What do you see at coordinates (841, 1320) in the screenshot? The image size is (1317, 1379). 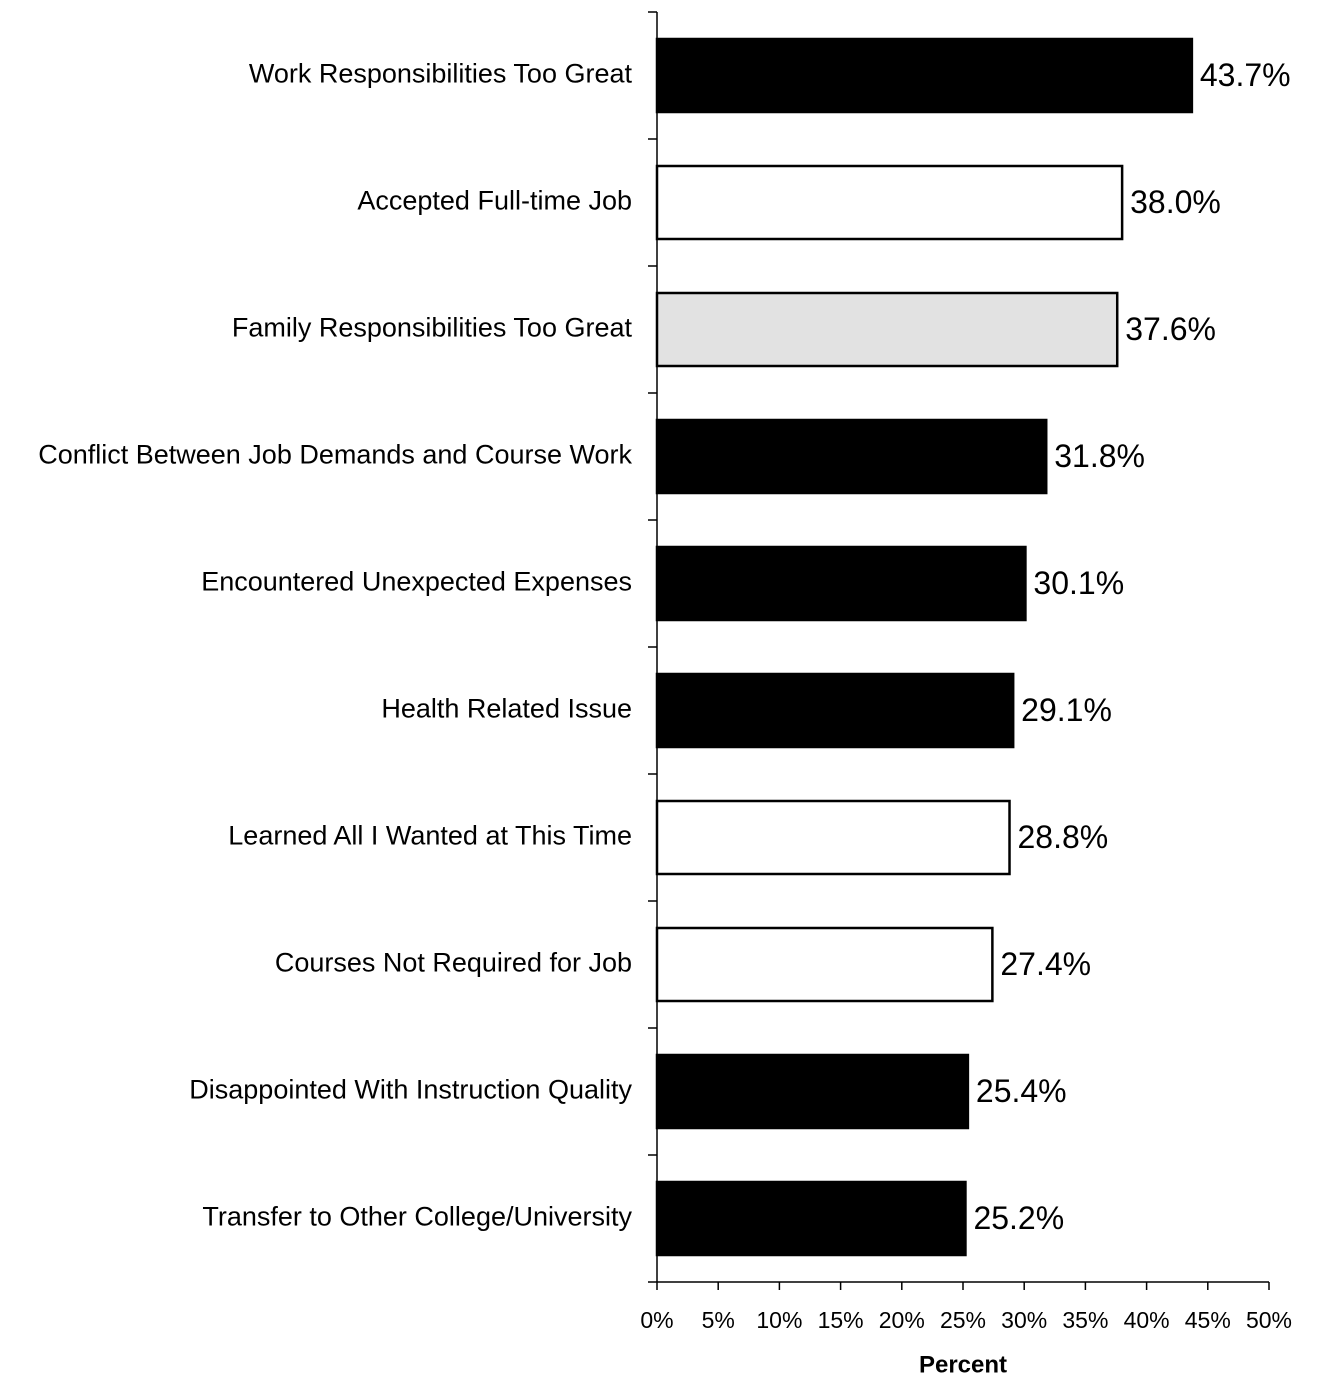 I see `x-tick-label: 15%` at bounding box center [841, 1320].